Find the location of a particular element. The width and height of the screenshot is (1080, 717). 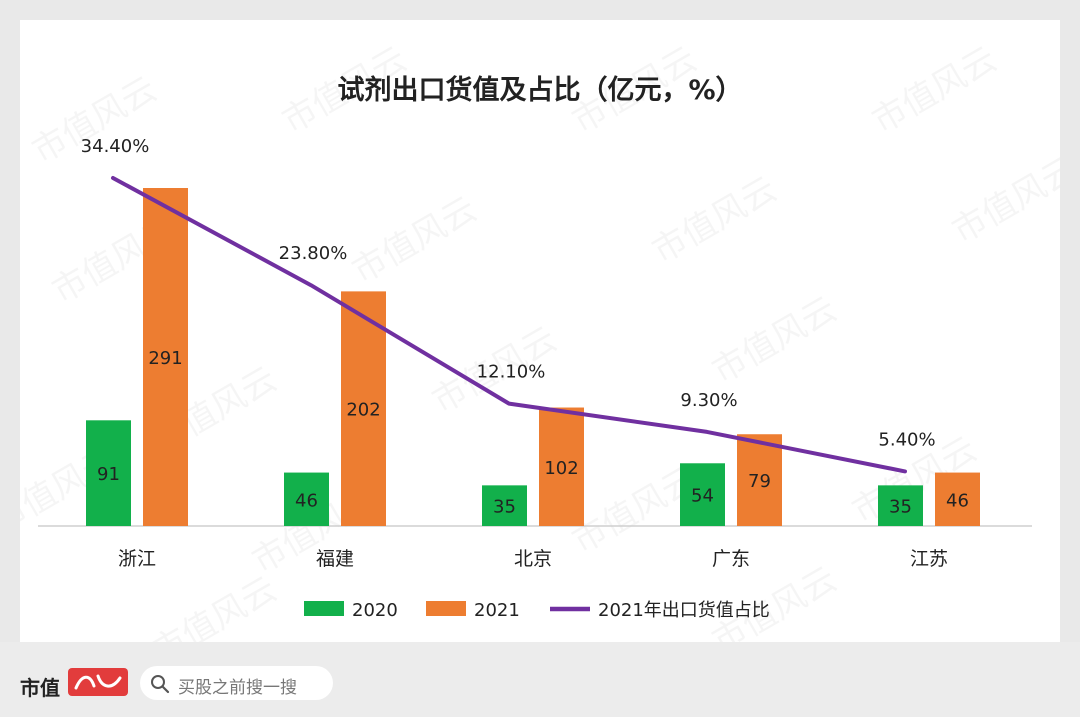

bar-value-label-2021-2: 102 is located at coordinates (561, 468).